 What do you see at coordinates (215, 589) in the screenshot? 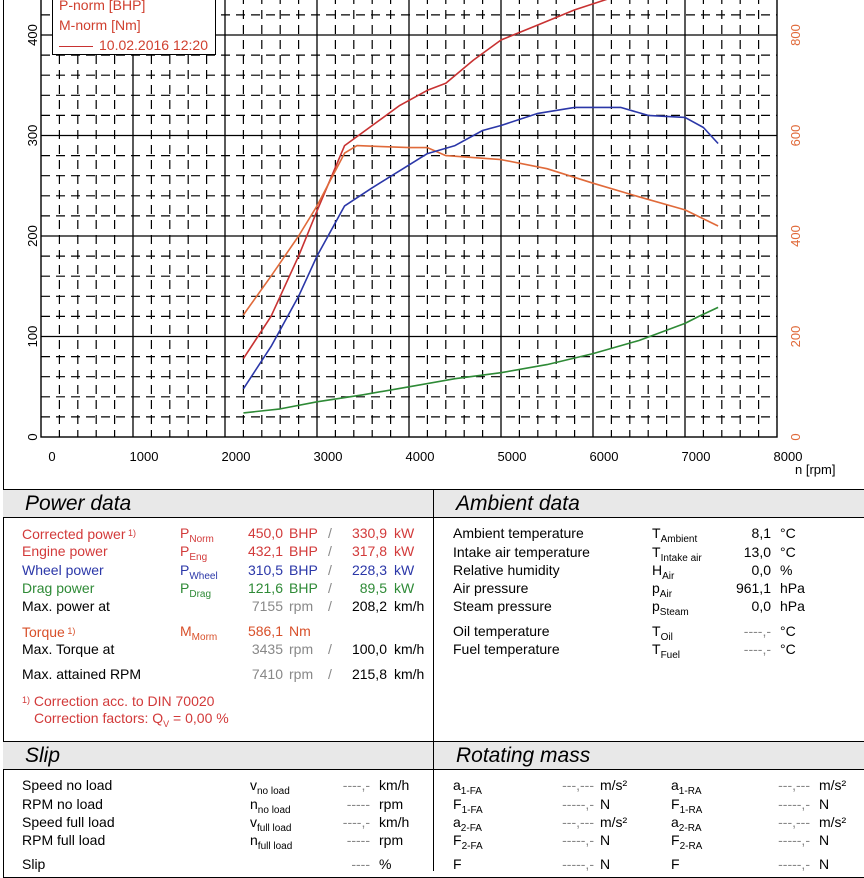
I see `power-row: Drag power PDrag 121,6 BHP / 89,5 kW` at bounding box center [215, 589].